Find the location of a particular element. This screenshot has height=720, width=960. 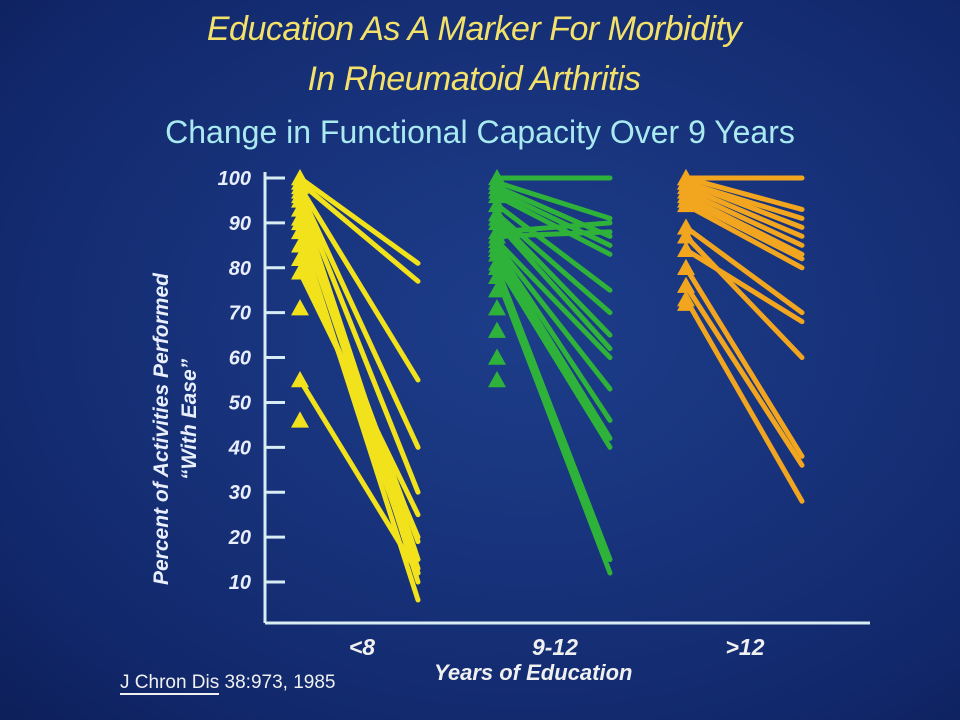

y-tick-label-90: 90 is located at coordinates (240, 224).